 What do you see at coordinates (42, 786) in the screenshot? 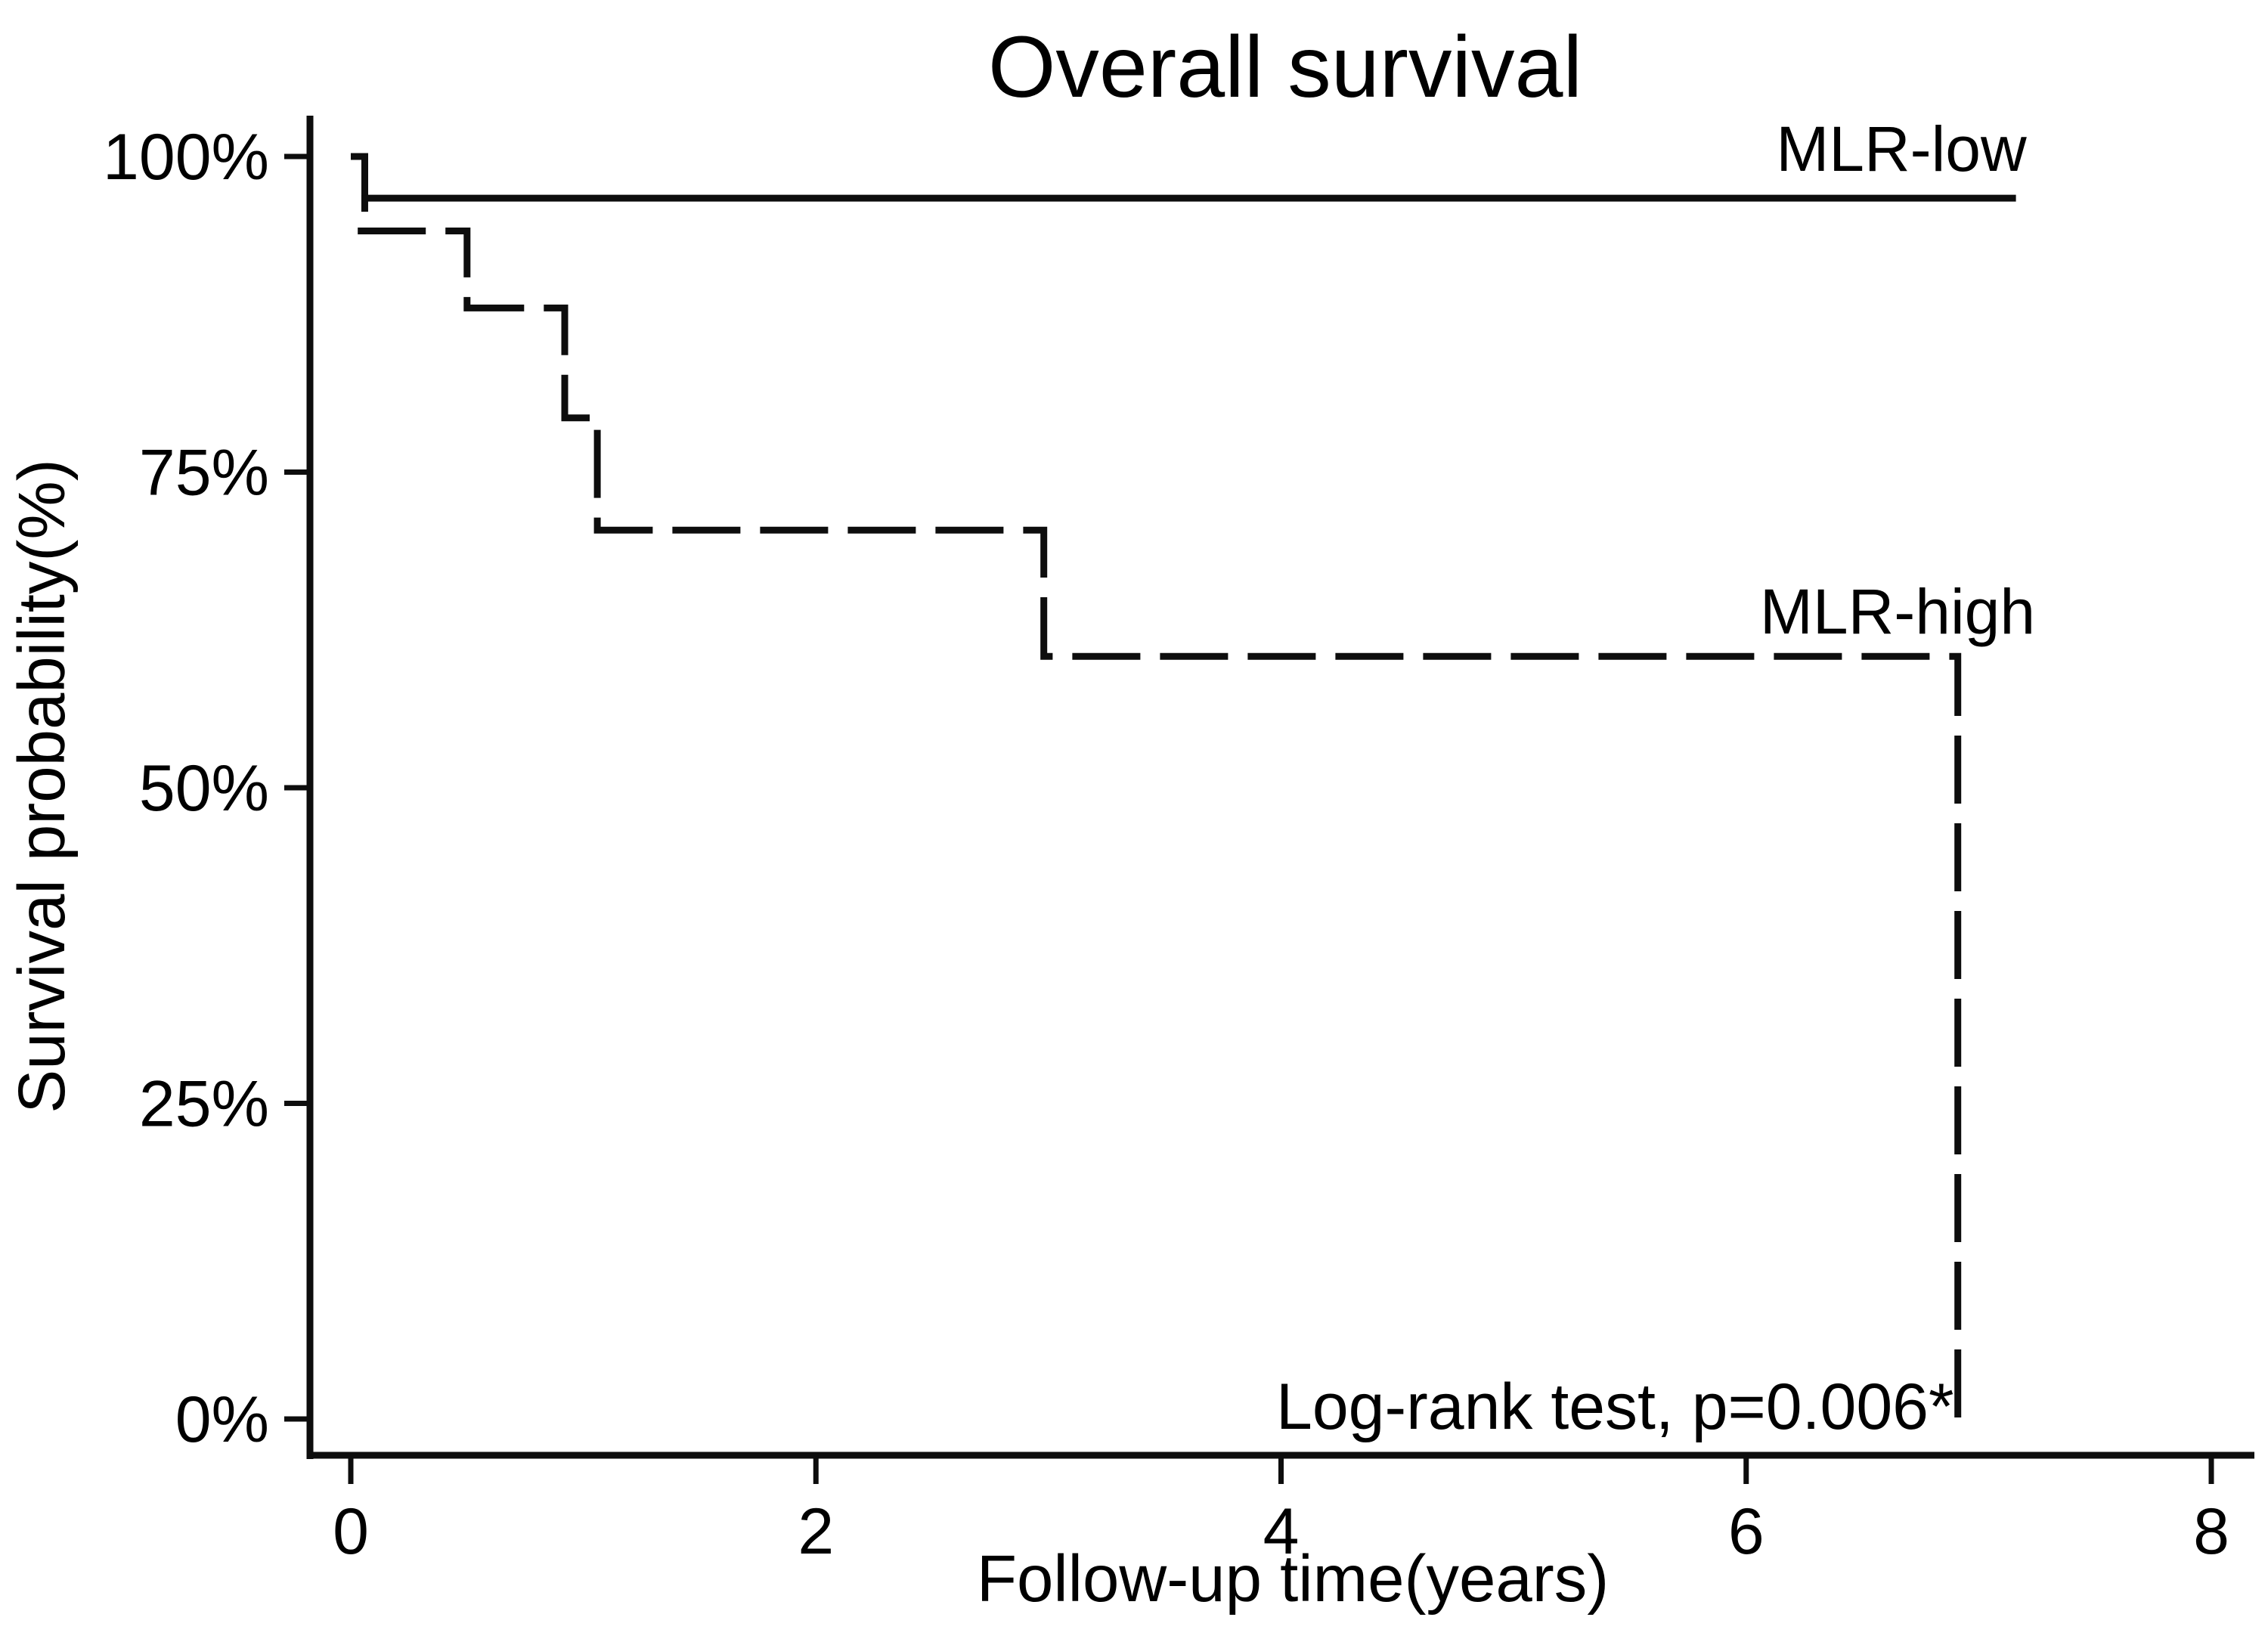
I see `y-axis-title: Survival probability(%)` at bounding box center [42, 786].